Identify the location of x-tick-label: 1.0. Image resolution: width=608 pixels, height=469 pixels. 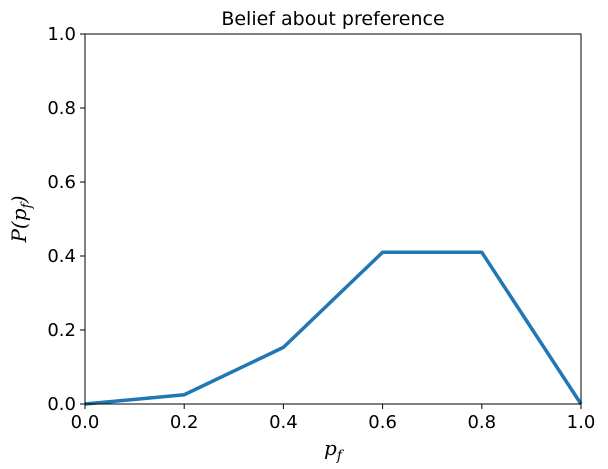
(581, 422).